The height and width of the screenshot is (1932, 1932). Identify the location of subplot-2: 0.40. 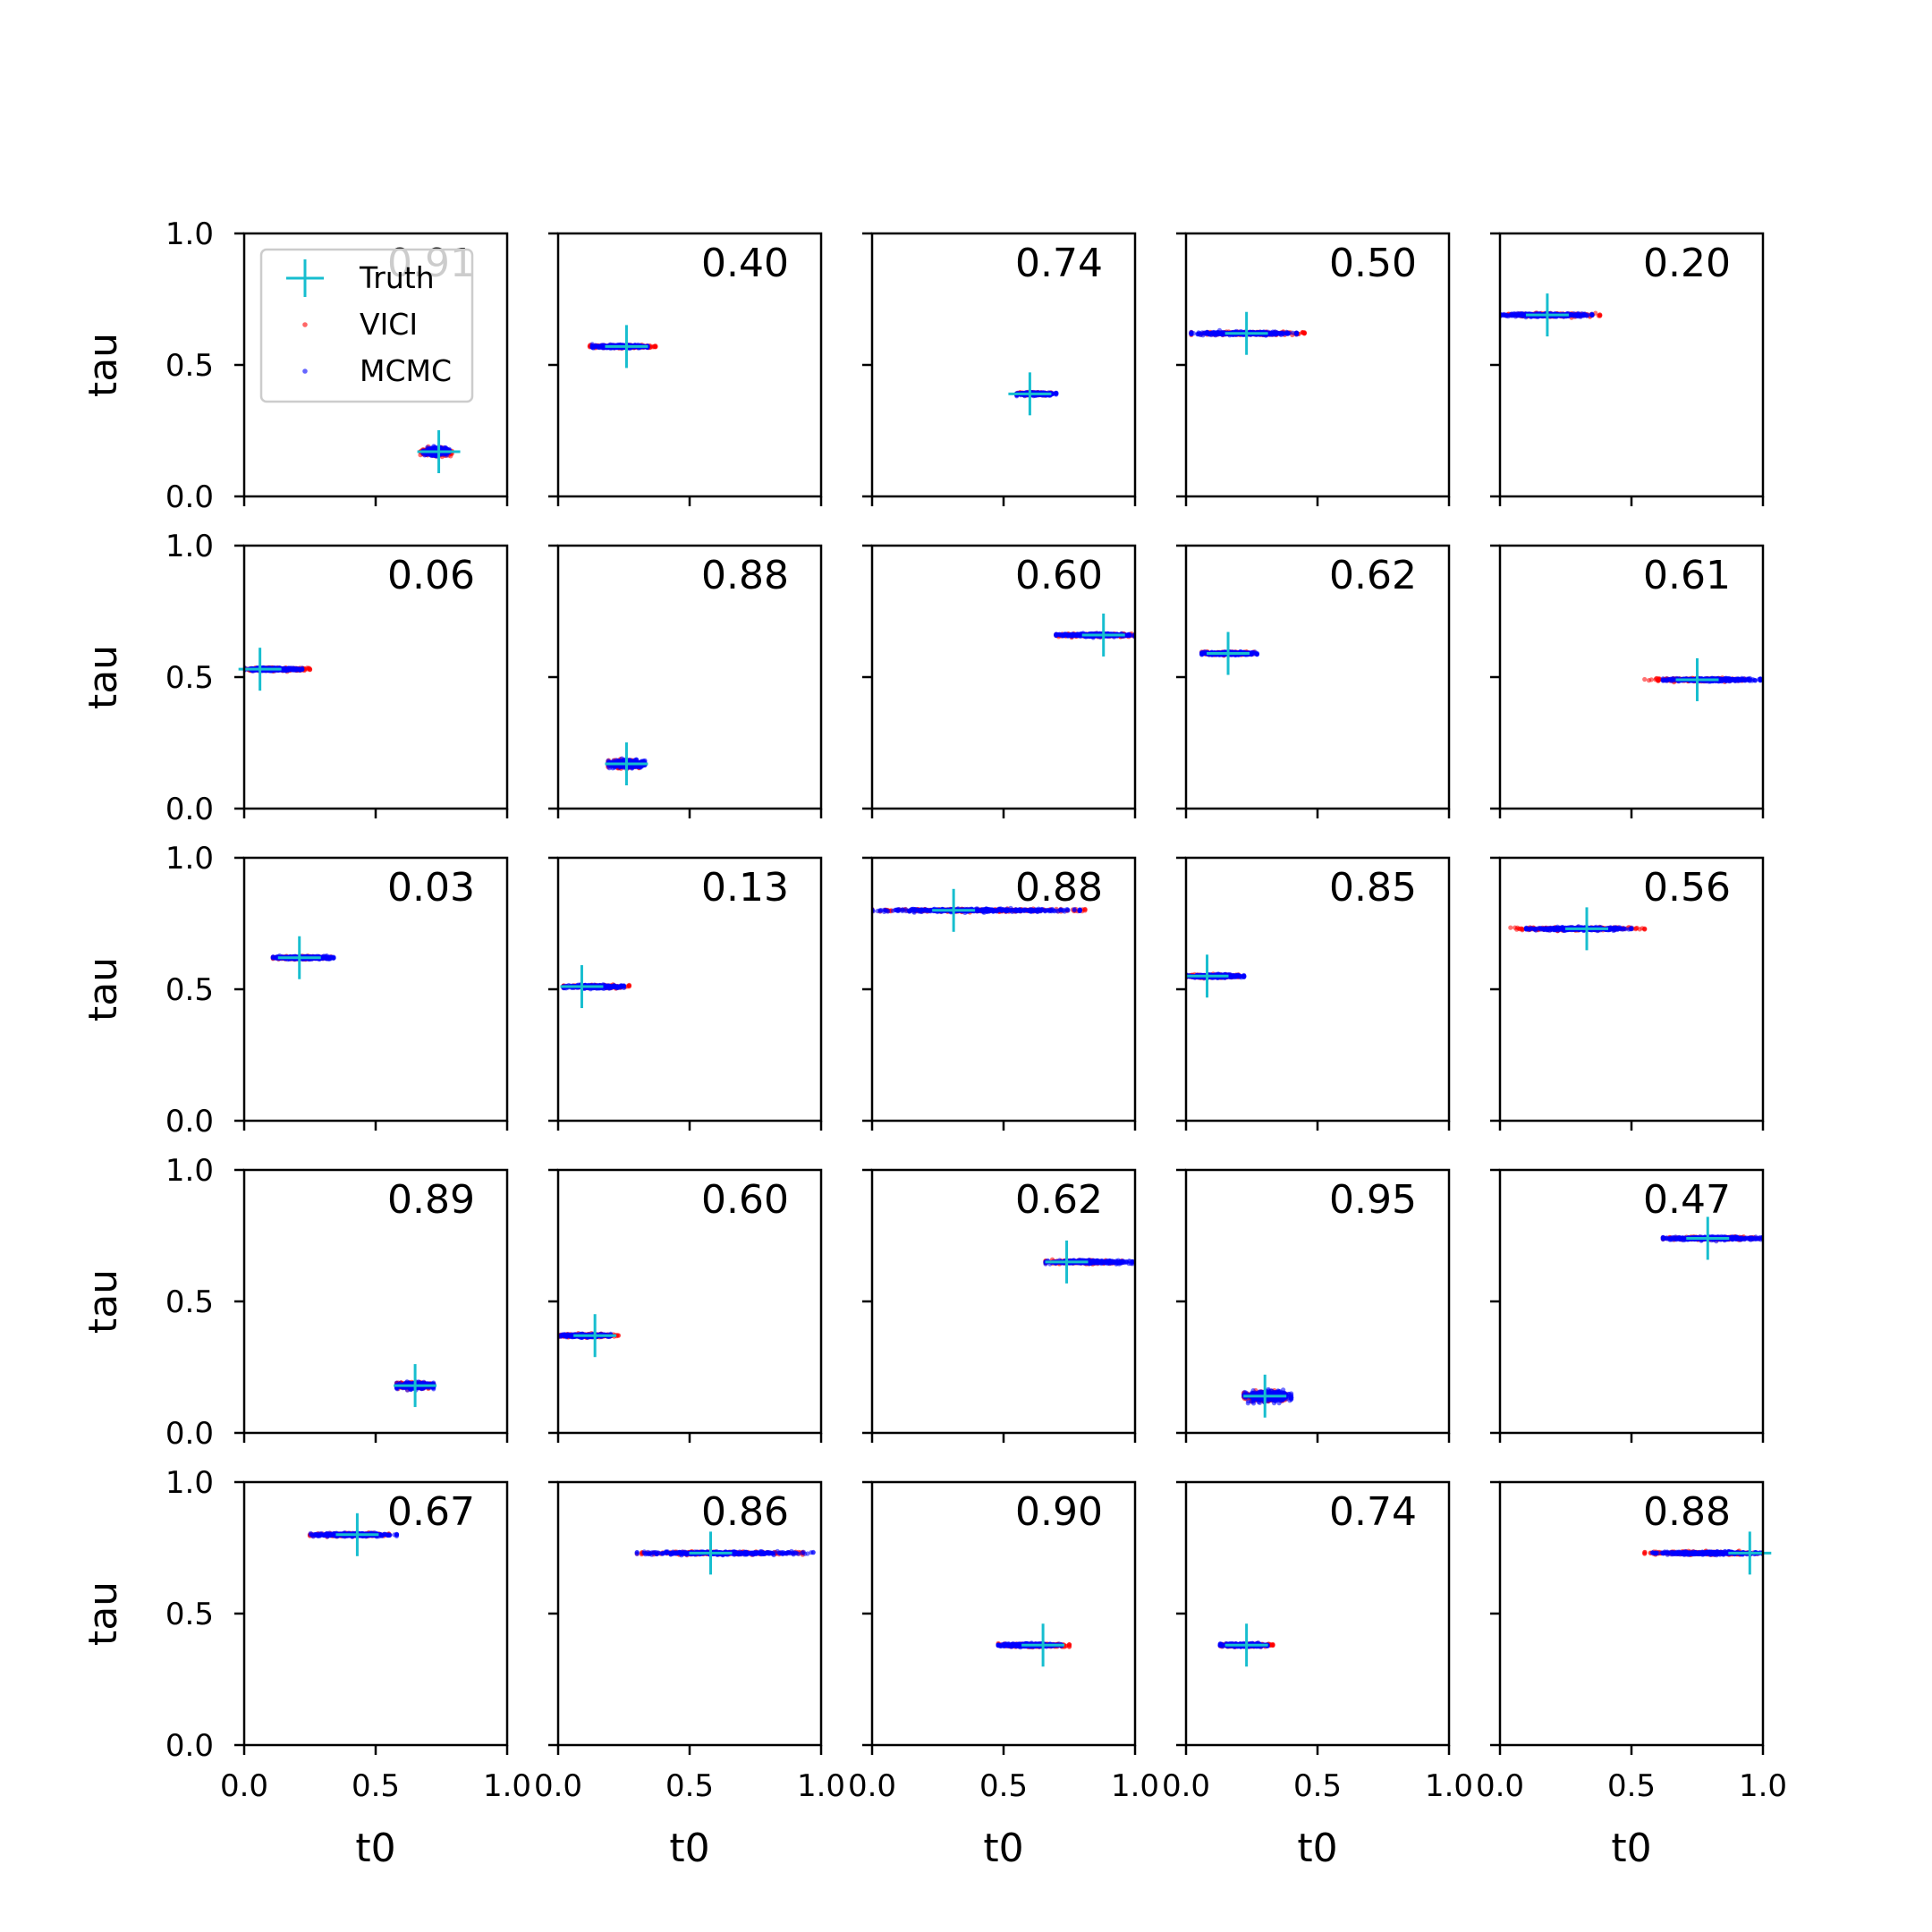
(685, 369).